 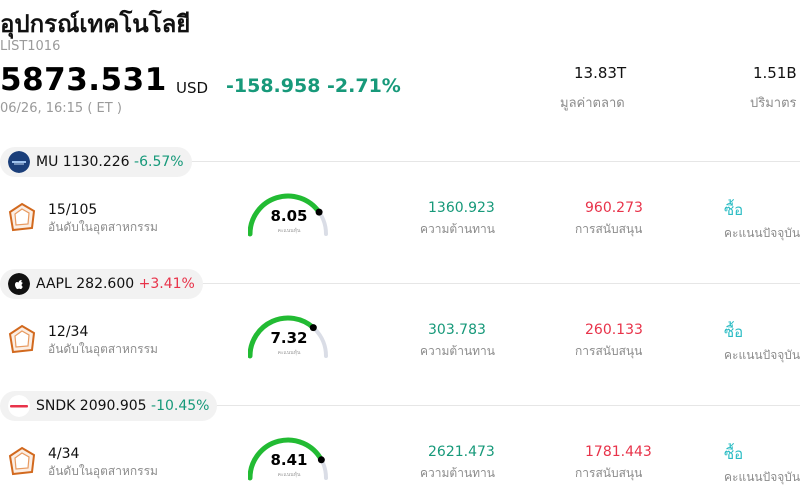 I want to click on stock-price: 1130.226, so click(x=96, y=162).